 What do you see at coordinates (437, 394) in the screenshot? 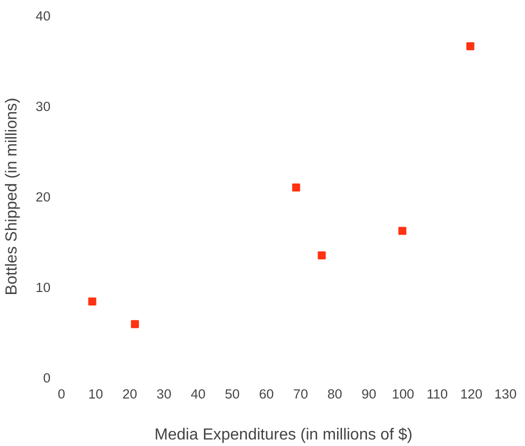
I see `x-tick-label: 110` at bounding box center [437, 394].